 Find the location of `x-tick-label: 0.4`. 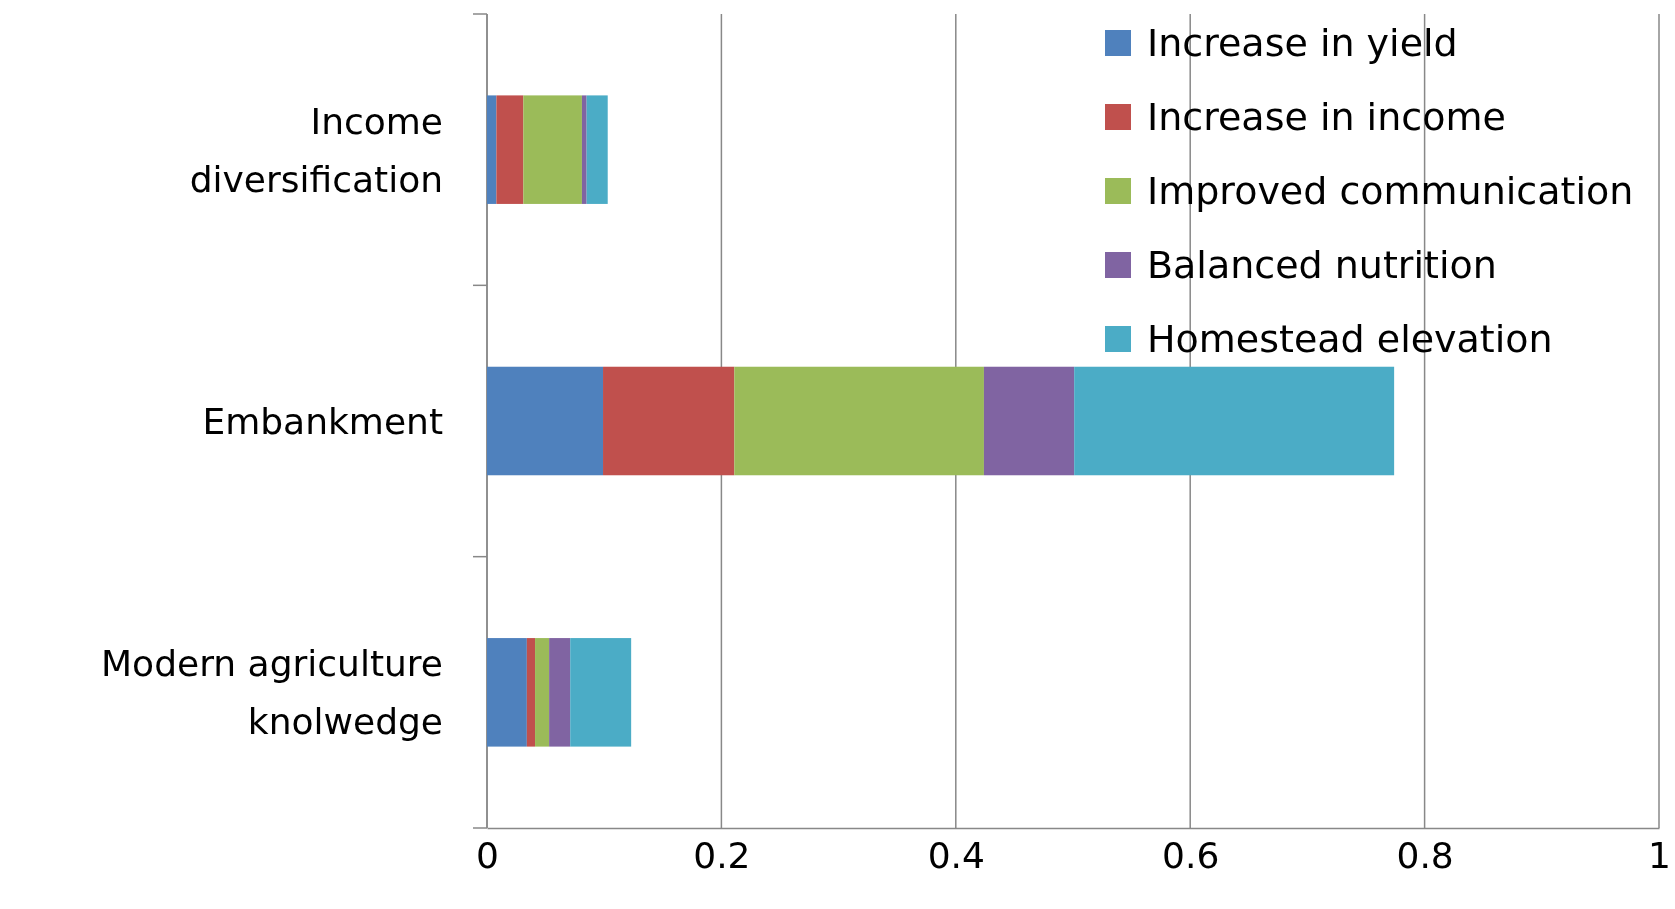

x-tick-label: 0.4 is located at coordinates (956, 855).